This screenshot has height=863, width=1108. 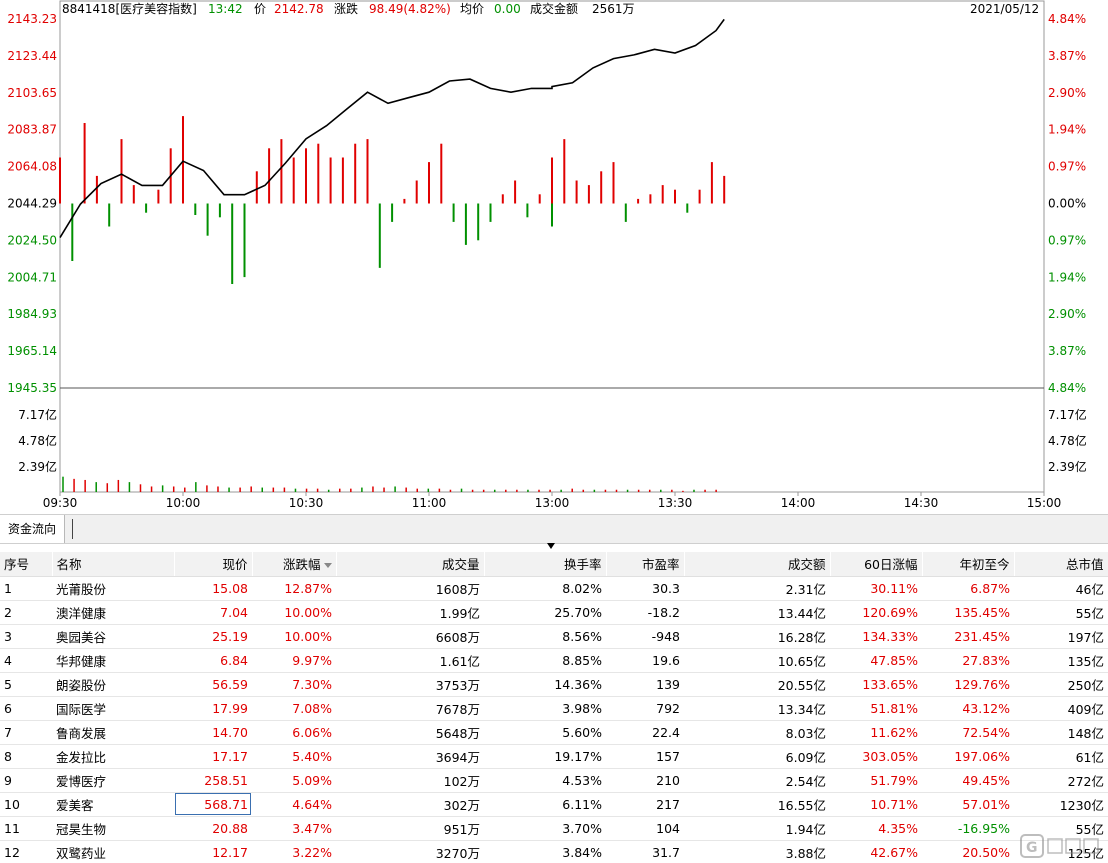 What do you see at coordinates (213, 756) in the screenshot?
I see `cell-price: 17.17` at bounding box center [213, 756].